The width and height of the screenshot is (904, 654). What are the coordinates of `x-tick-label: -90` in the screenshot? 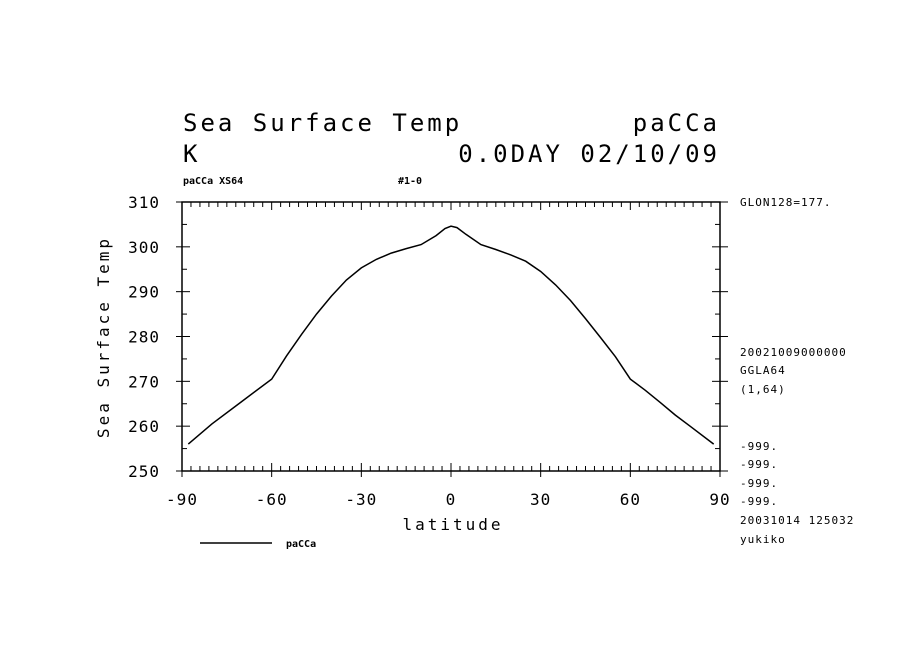 It's located at (182, 499).